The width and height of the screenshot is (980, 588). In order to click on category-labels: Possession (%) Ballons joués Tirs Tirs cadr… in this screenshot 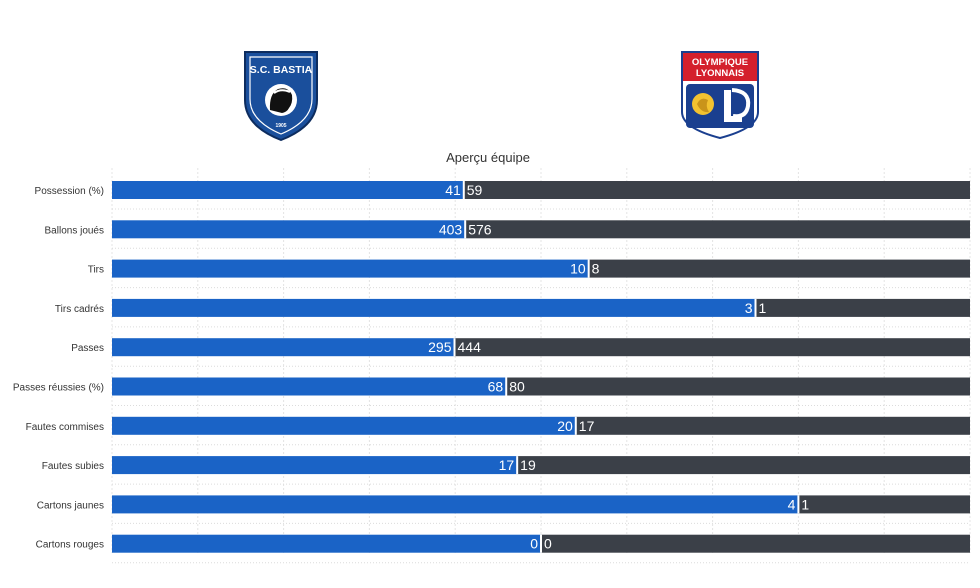, I will do `click(58, 368)`.